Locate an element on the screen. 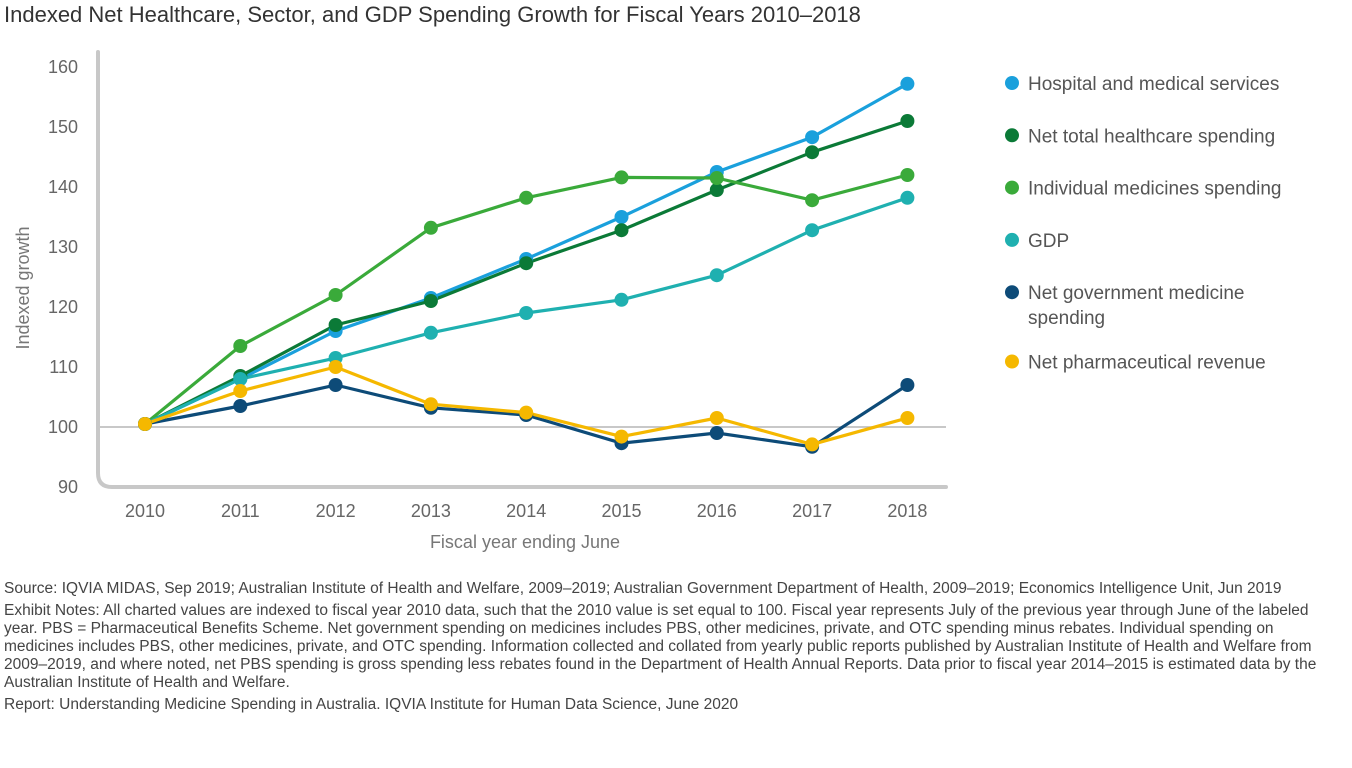  x-axis-ticks: 2010 2011 2012 2013 2014 2015 2016 2017 2018 is located at coordinates (526, 511).